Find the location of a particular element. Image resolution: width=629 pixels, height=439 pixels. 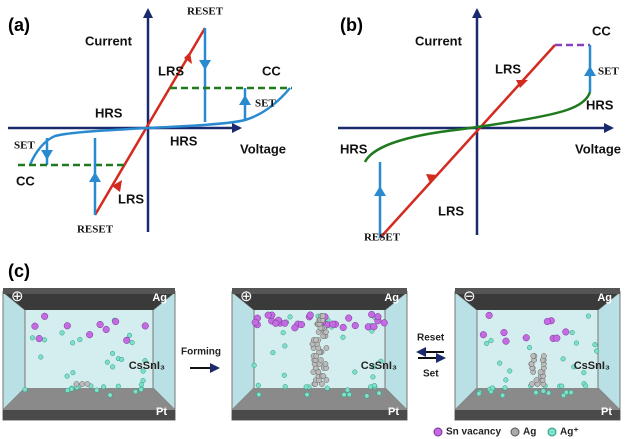

bottom-electrode-edge is located at coordinates (537, 415).